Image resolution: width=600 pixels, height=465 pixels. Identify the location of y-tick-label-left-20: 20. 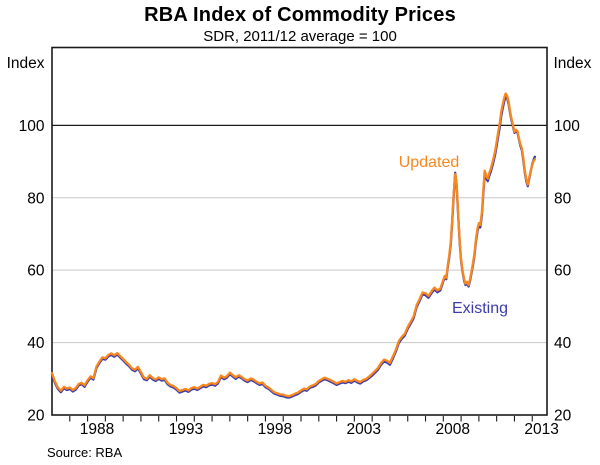
(36, 416).